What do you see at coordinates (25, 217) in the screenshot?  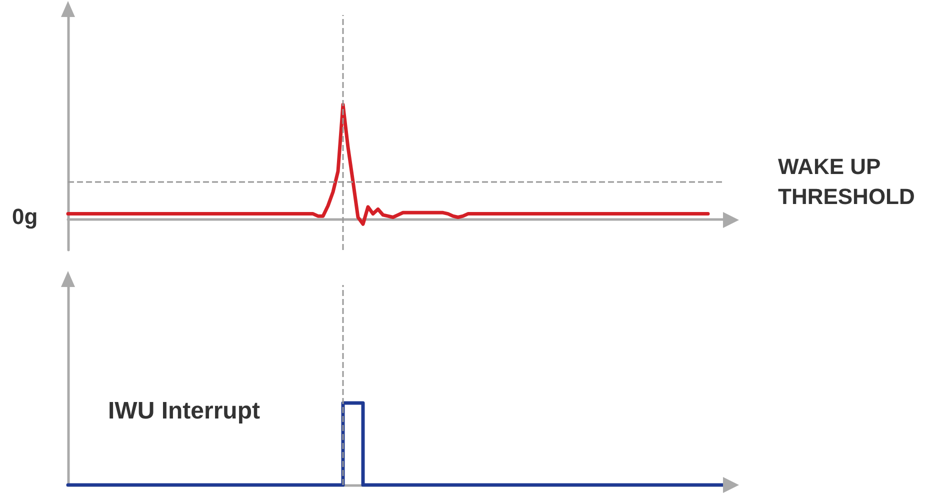 I see `text: 0g` at bounding box center [25, 217].